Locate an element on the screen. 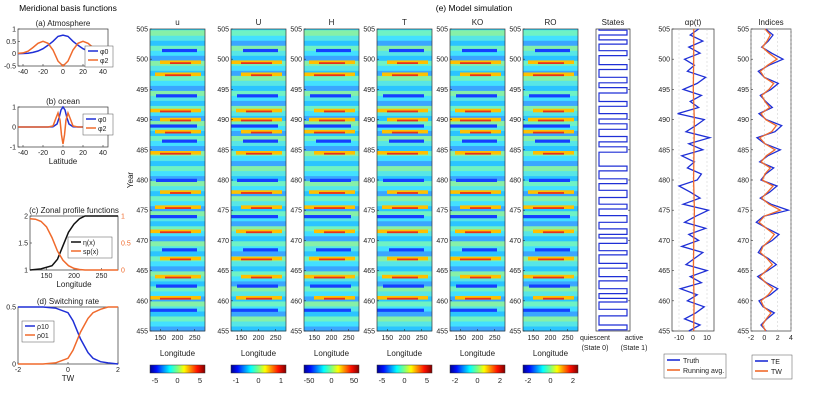  colorbar-tick-label: -2 is located at coordinates (528, 380).